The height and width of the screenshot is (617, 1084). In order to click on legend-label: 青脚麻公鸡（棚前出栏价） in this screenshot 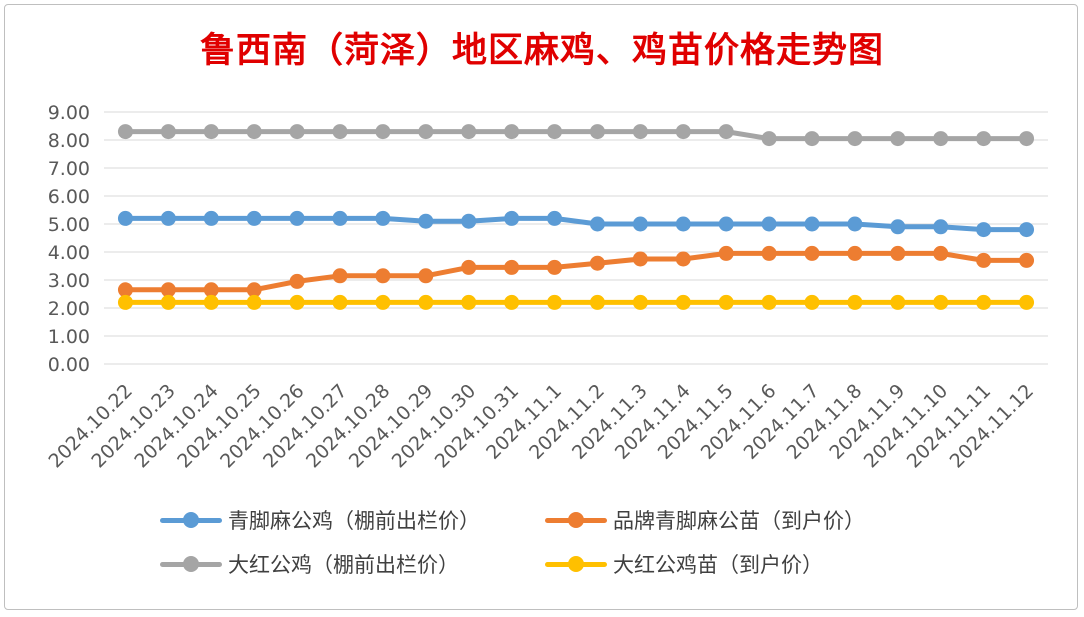, I will do `click(354, 521)`.